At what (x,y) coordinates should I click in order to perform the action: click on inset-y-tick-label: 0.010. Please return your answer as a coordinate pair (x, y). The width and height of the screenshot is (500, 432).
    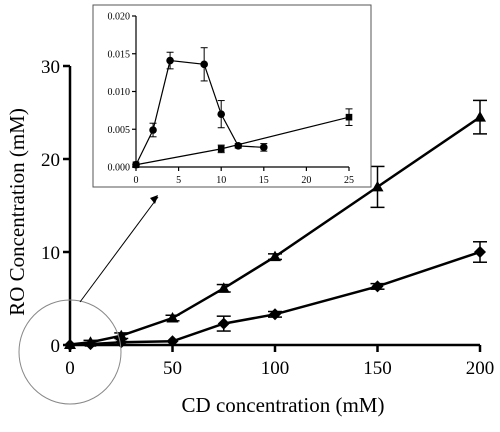
    Looking at the image, I should click on (119, 92).